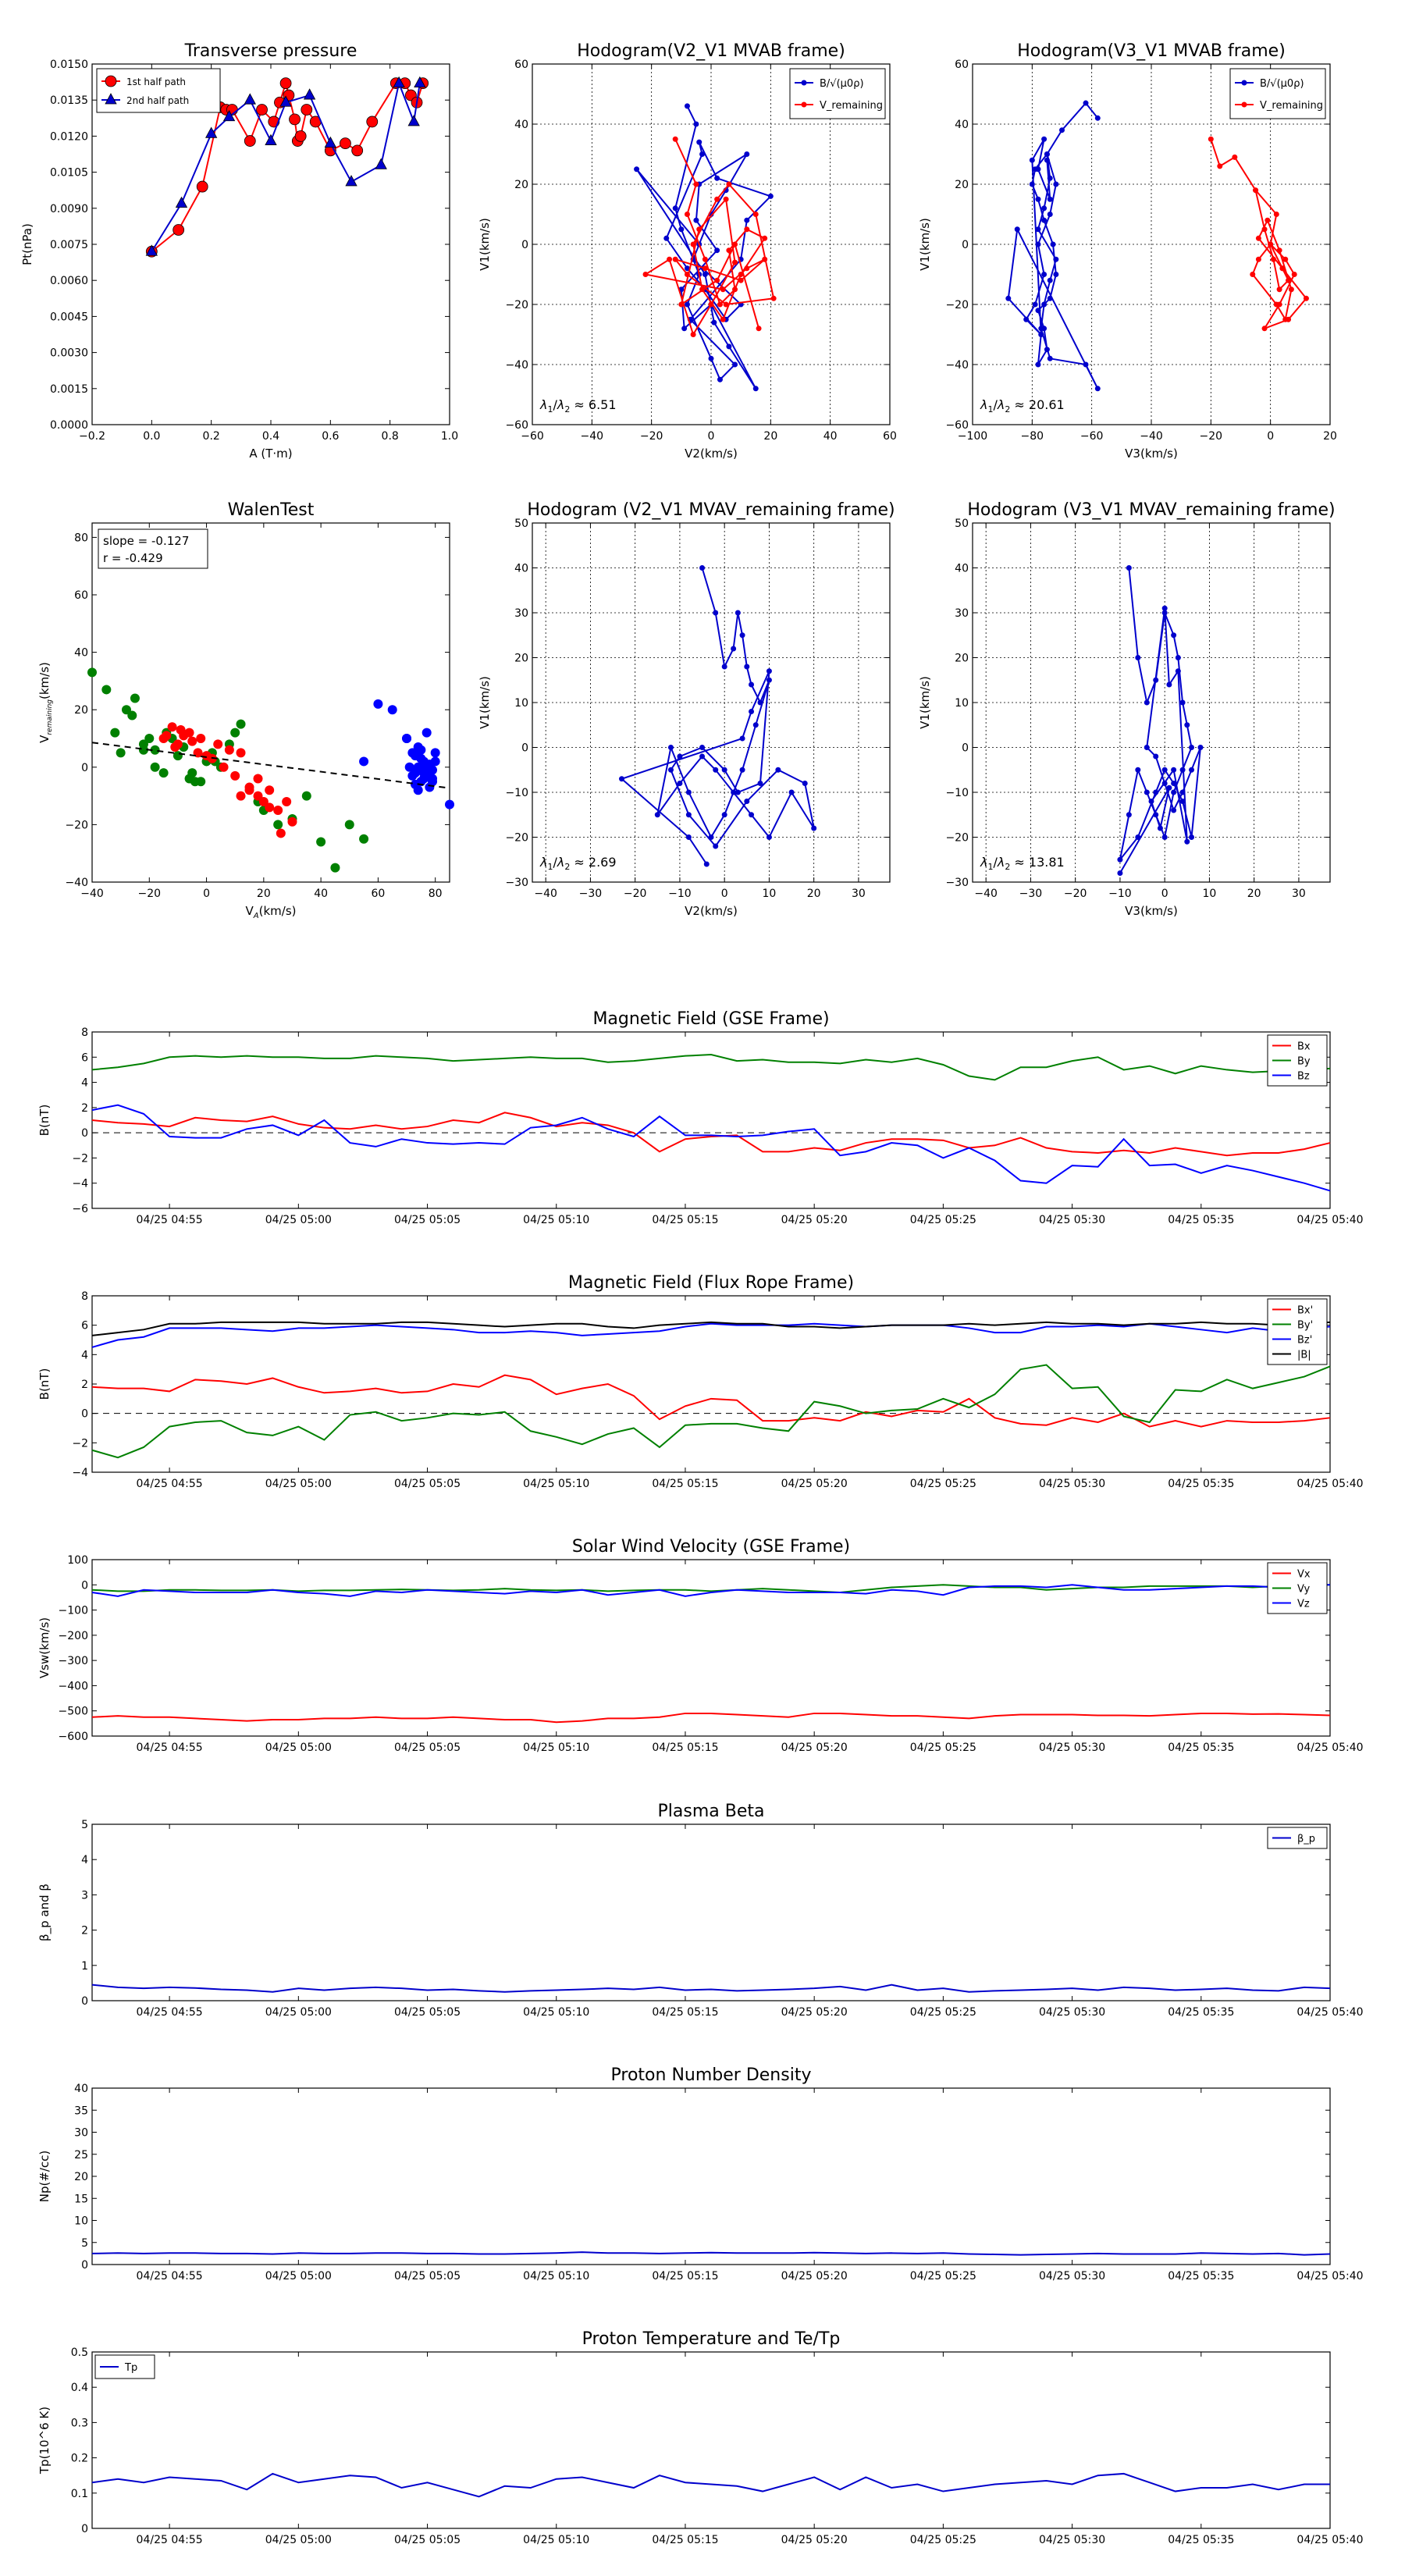 Image resolution: width=1405 pixels, height=2576 pixels. What do you see at coordinates (685, 2540) in the screenshot?
I see `x-tick-label: 04/25 05:15` at bounding box center [685, 2540].